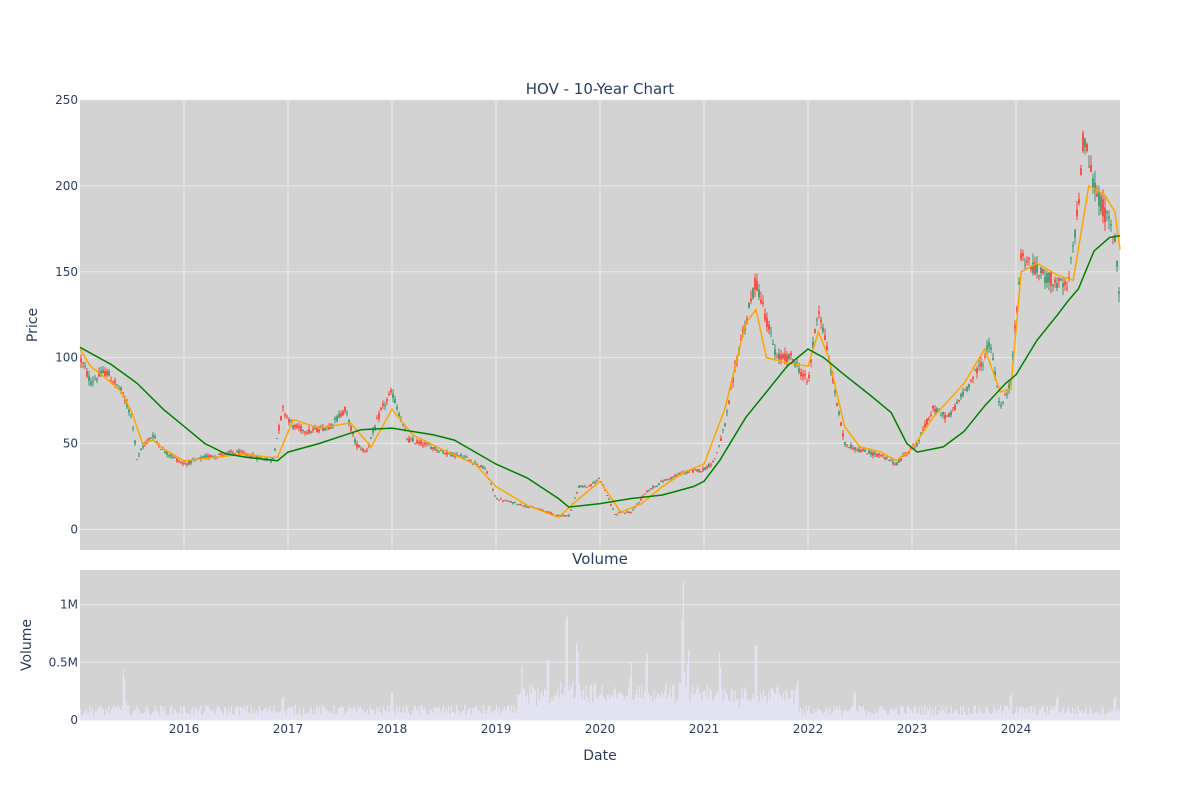 The image size is (1200, 800). What do you see at coordinates (184, 729) in the screenshot?
I see `x-tick-label: 2016` at bounding box center [184, 729].